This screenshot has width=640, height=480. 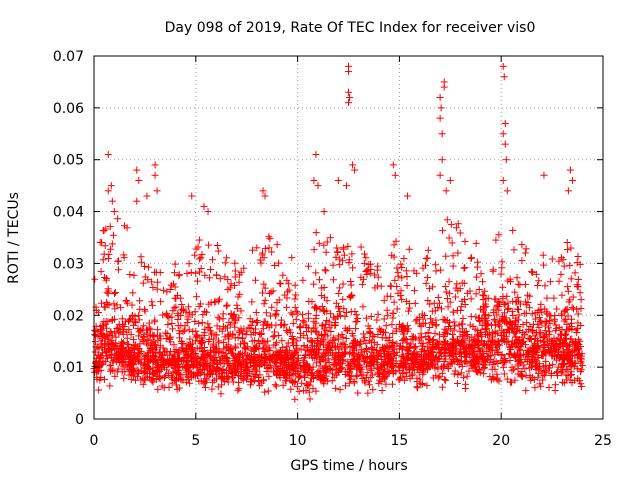 I want to click on y-tick-label: 0.03, so click(x=68, y=264).